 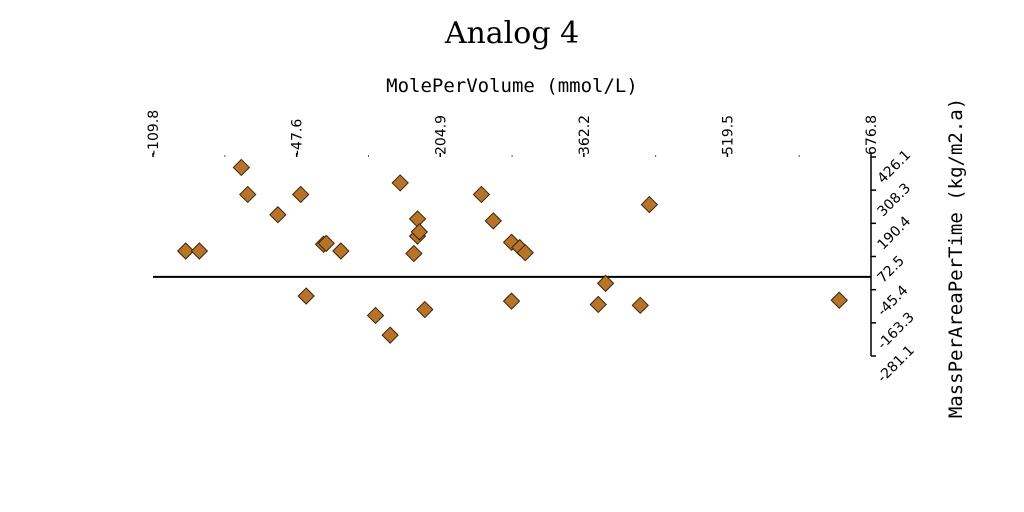 What do you see at coordinates (441, 135) in the screenshot?
I see `x-tick-label: 204.9` at bounding box center [441, 135].